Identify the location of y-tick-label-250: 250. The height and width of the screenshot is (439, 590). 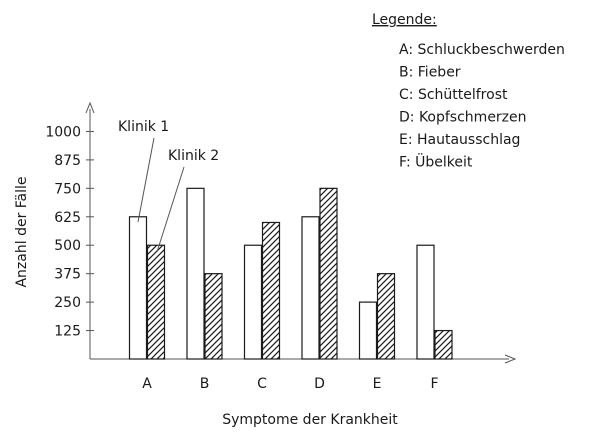
(67, 303).